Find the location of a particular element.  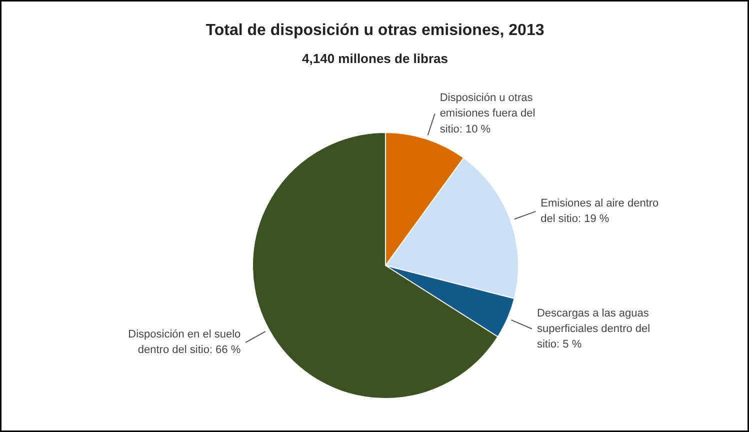

slice-label: Emisiones al aire dentro del sitio: 19 % is located at coordinates (599, 212).